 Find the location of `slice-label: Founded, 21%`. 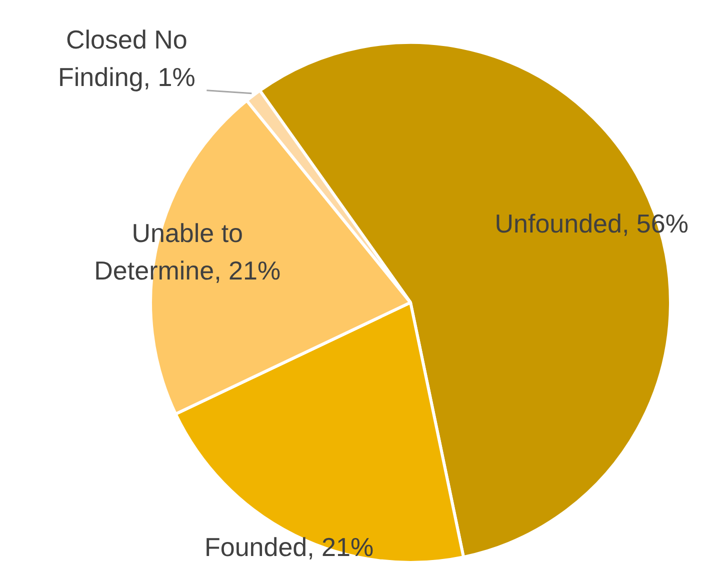

slice-label: Founded, 21% is located at coordinates (289, 547).